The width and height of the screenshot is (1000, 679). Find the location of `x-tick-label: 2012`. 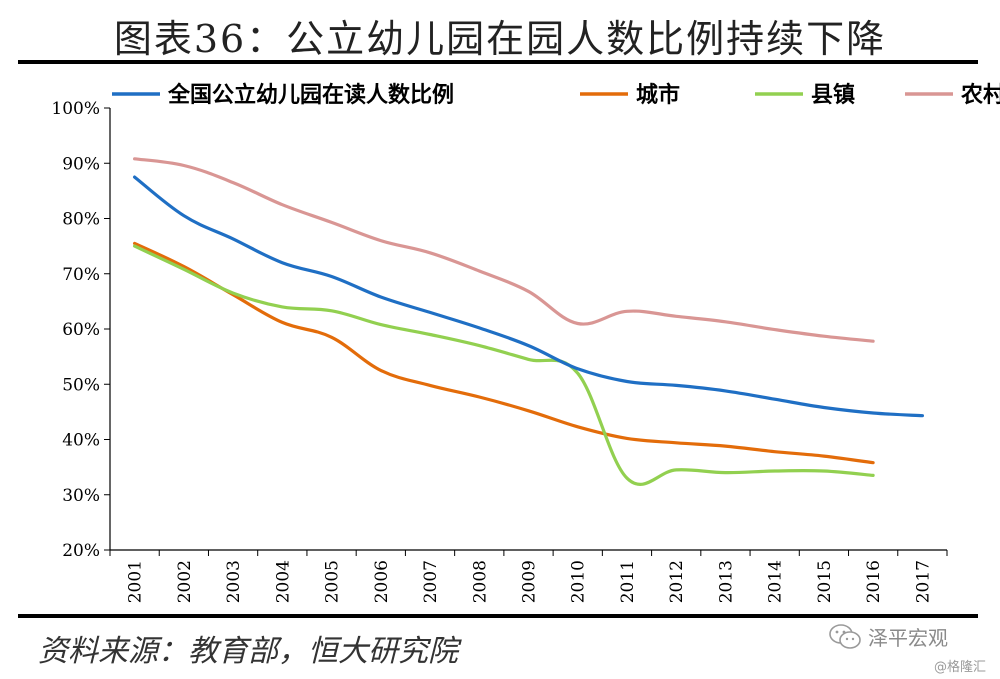

x-tick-label: 2012 is located at coordinates (677, 581).